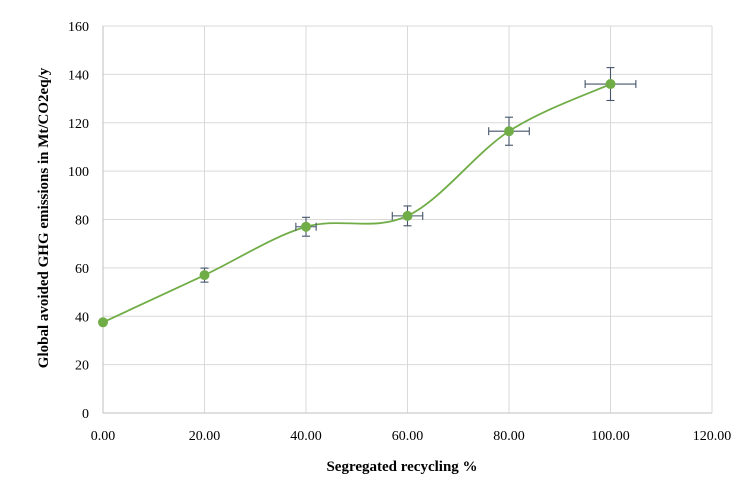 The height and width of the screenshot is (482, 741). Describe the element at coordinates (610, 436) in the screenshot. I see `x-tick-label: 100.00` at that location.